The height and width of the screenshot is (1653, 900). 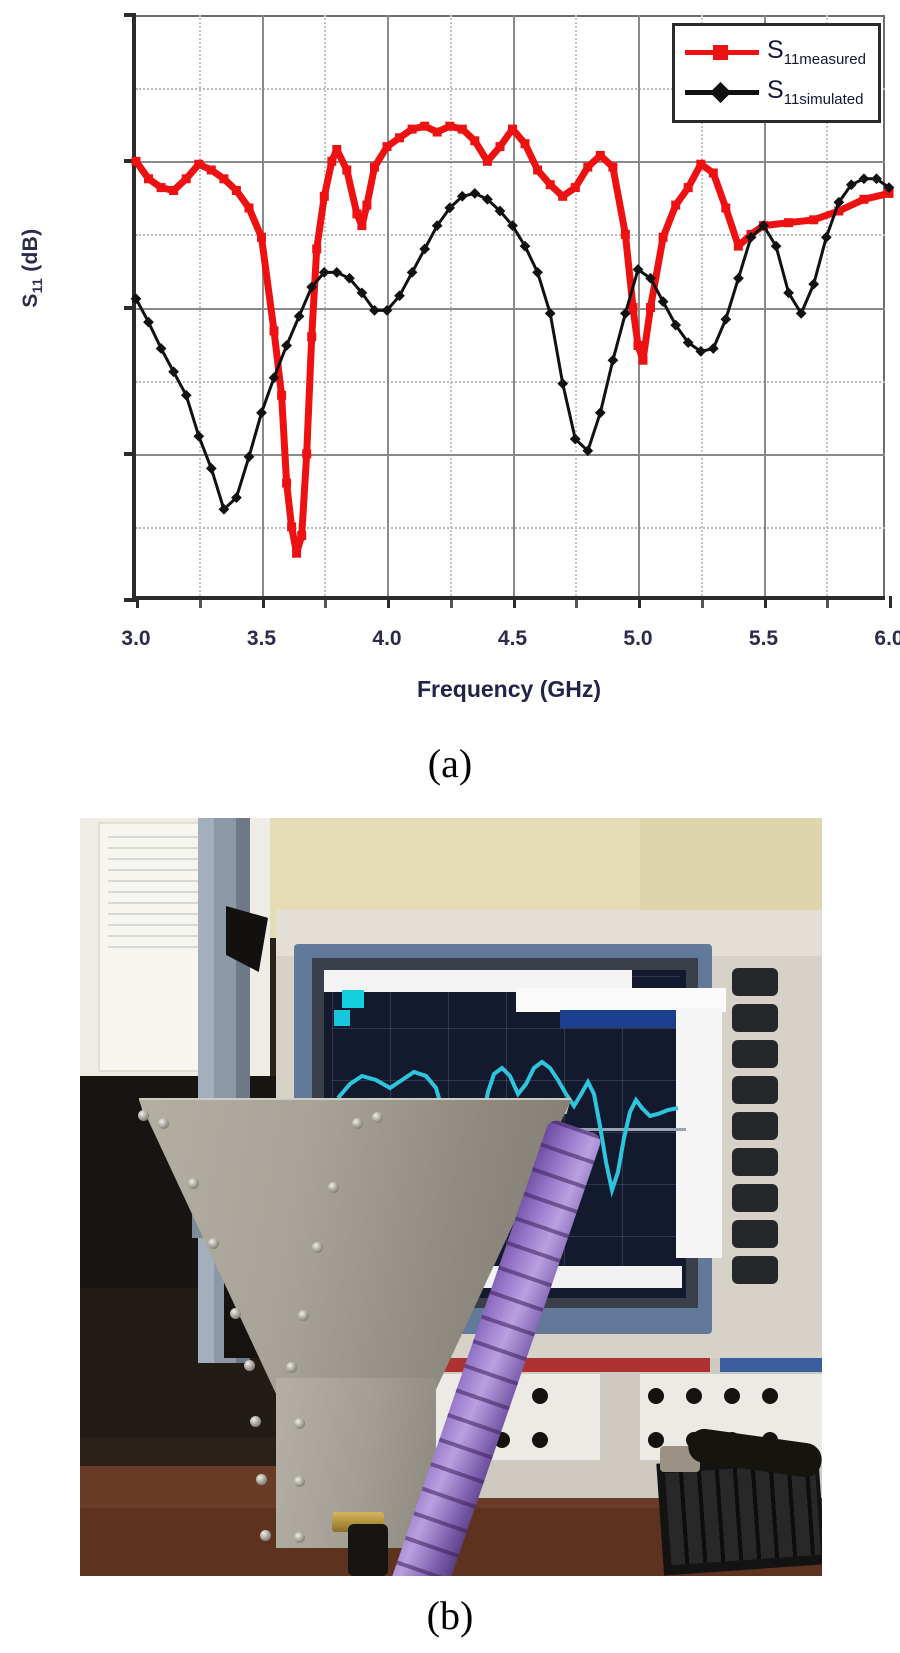 What do you see at coordinates (342, 1018) in the screenshot?
I see `photo-vna-screen-marker-b` at bounding box center [342, 1018].